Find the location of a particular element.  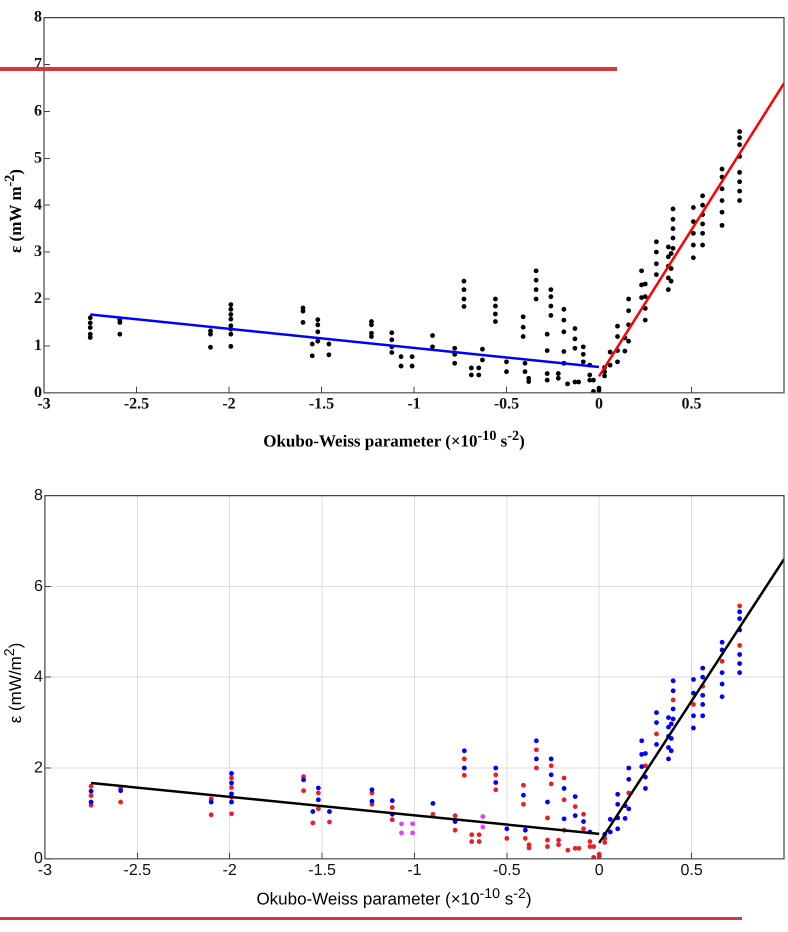

y-tick-label: 1 is located at coordinates (38, 345).